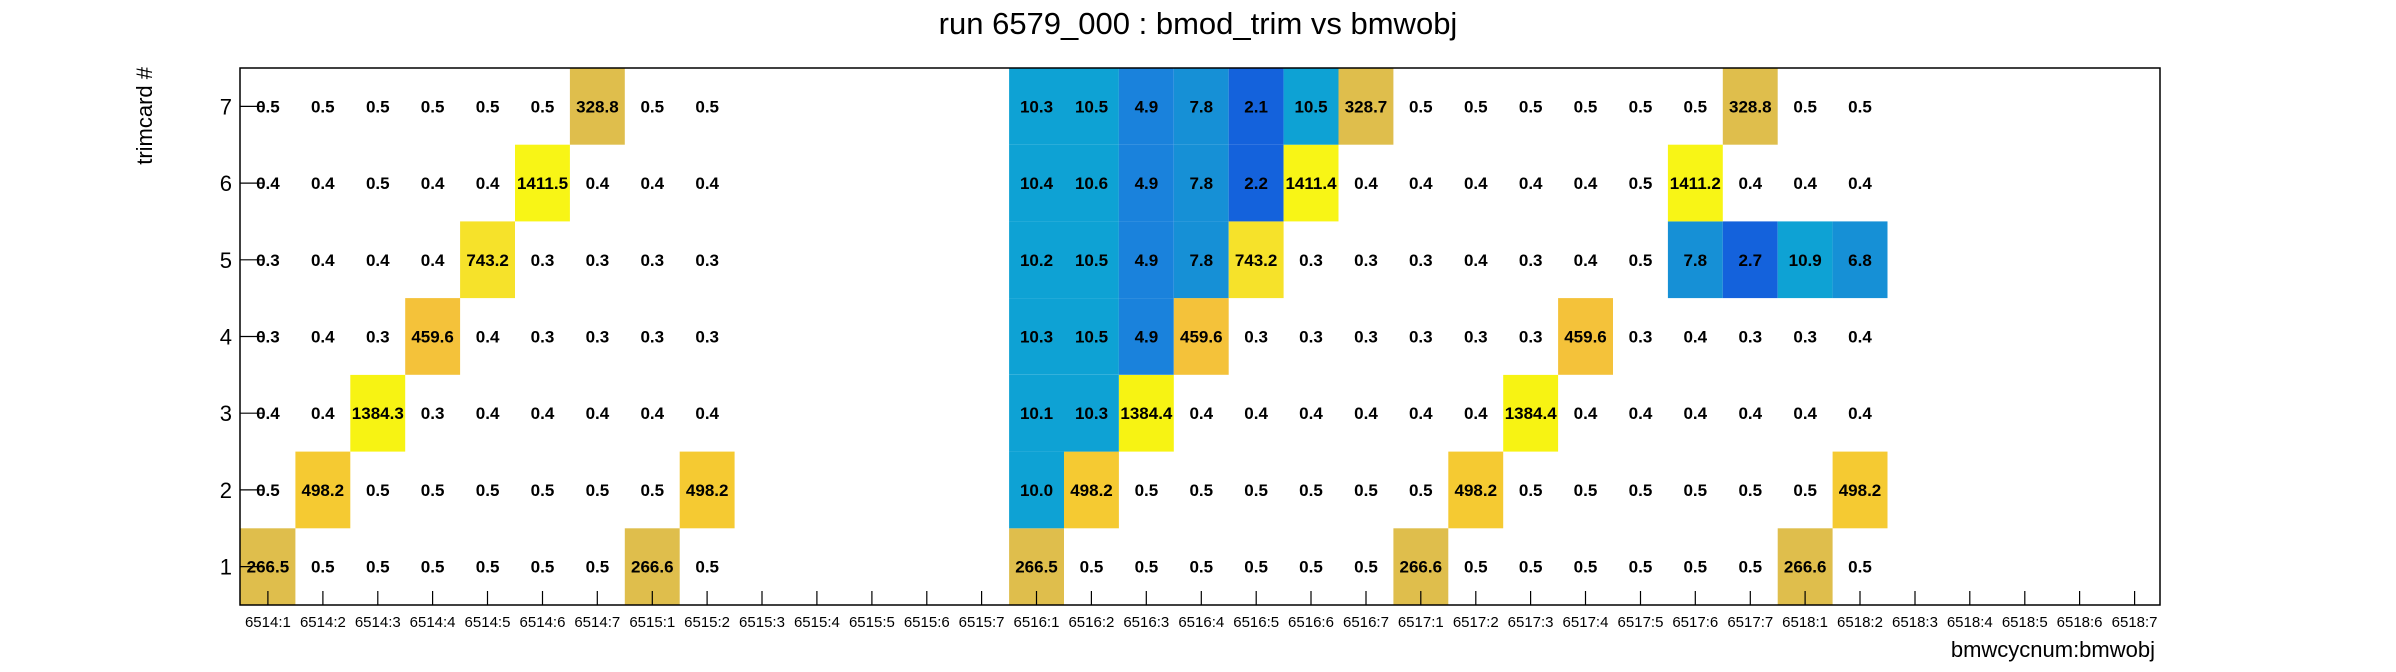  Describe the element at coordinates (1256, 622) in the screenshot. I see `x-tick-label: 6516:5` at that location.